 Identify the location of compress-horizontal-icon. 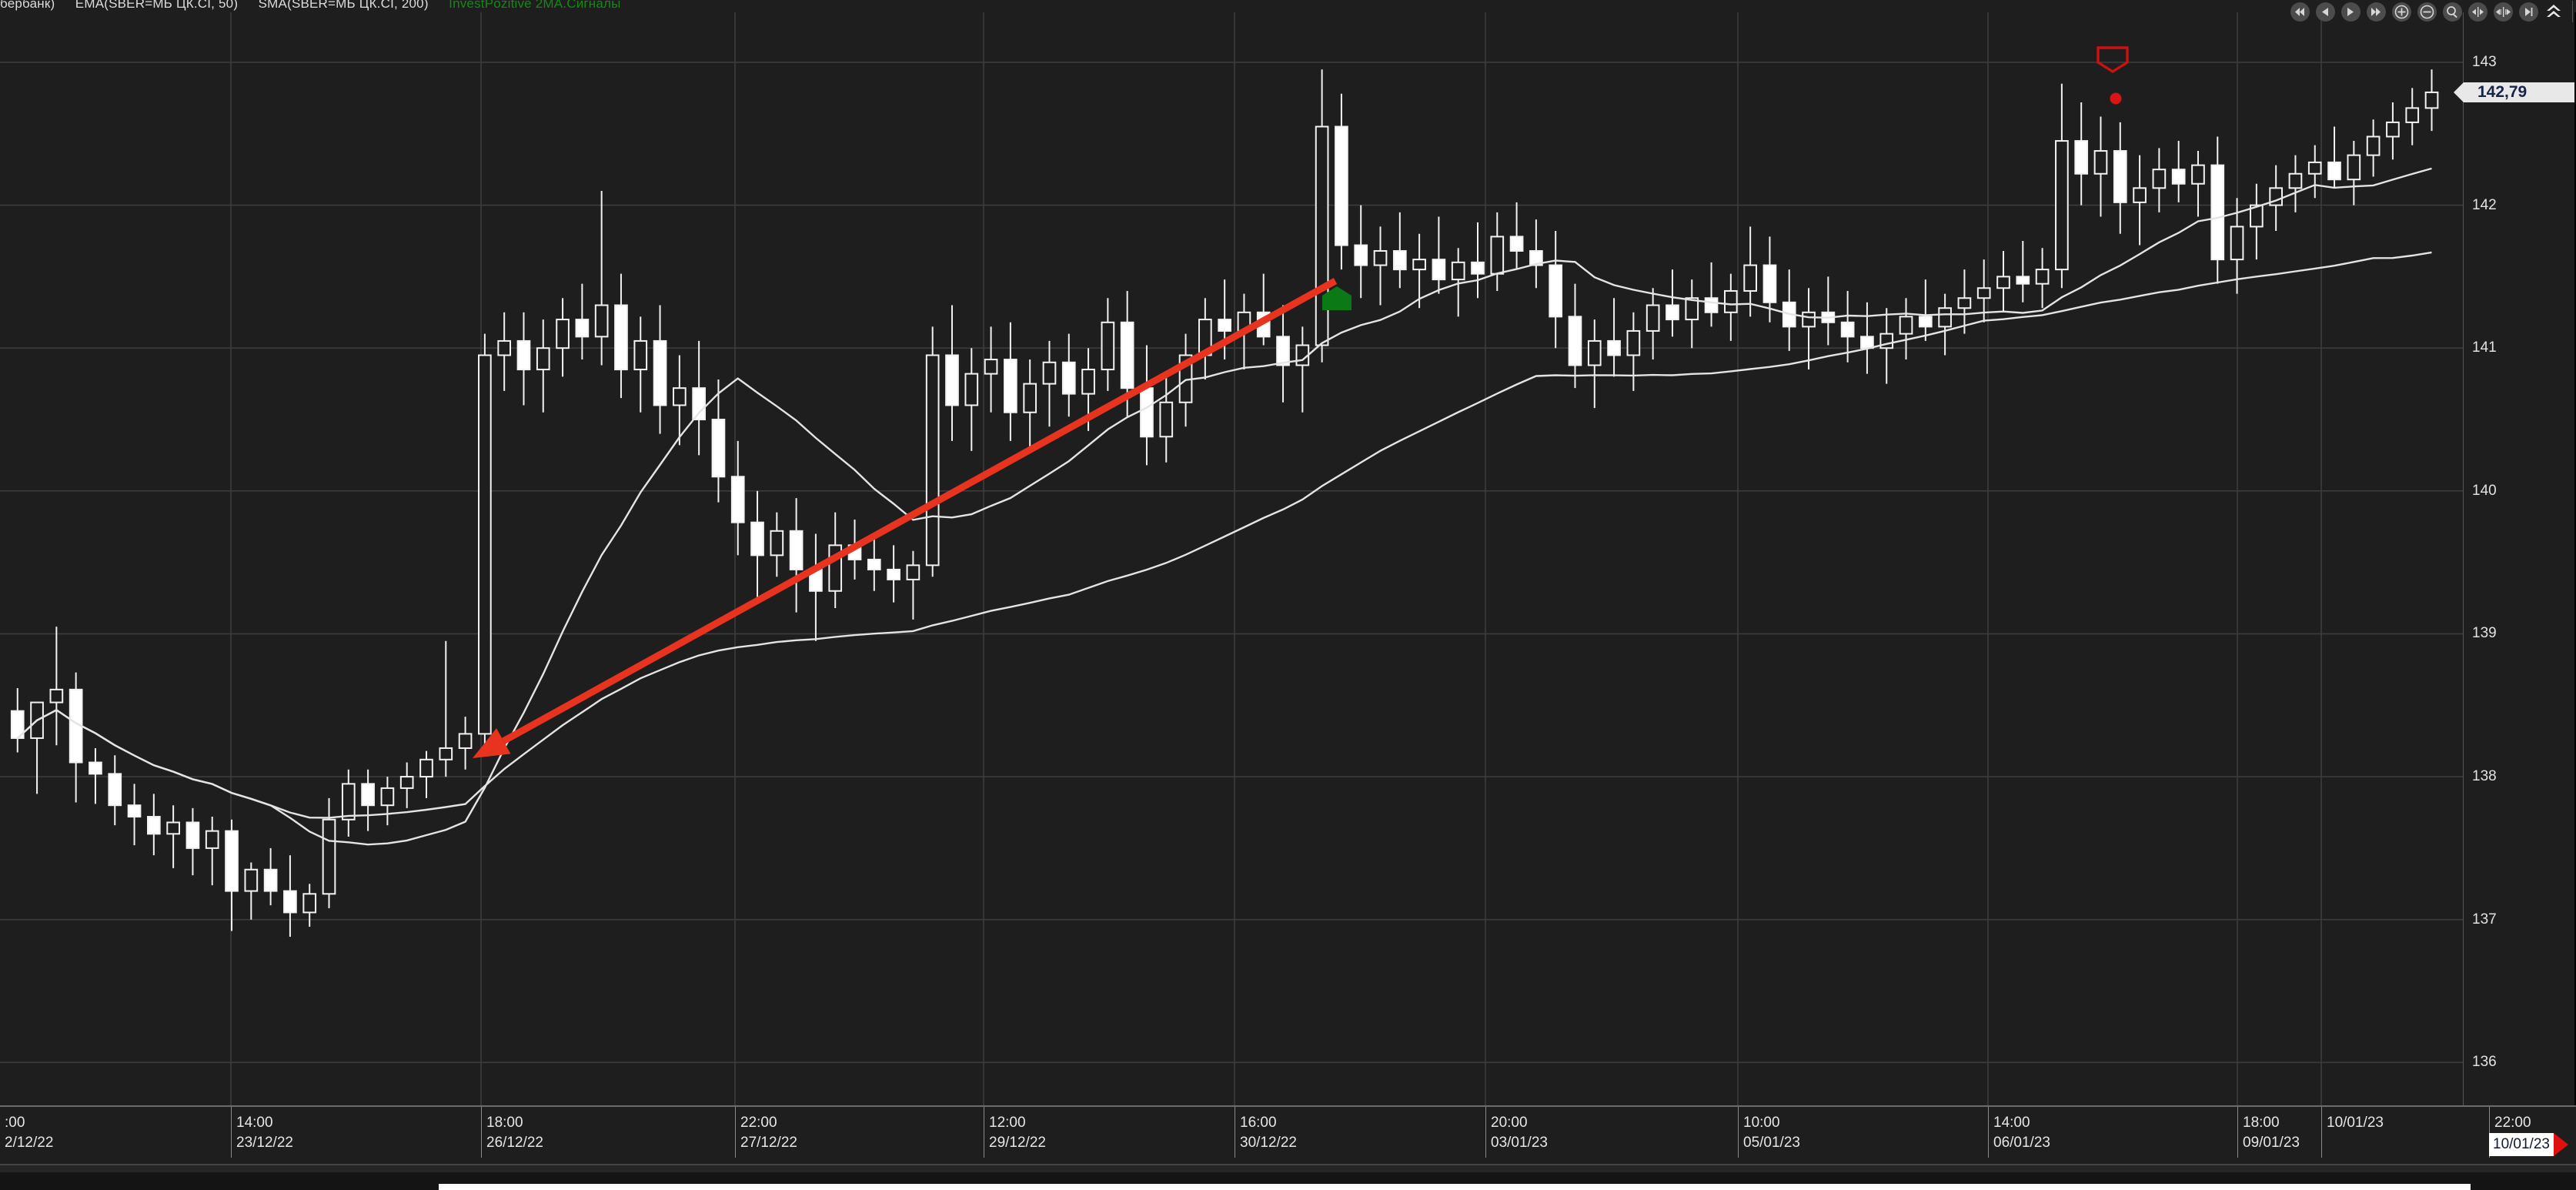
(2477, 12).